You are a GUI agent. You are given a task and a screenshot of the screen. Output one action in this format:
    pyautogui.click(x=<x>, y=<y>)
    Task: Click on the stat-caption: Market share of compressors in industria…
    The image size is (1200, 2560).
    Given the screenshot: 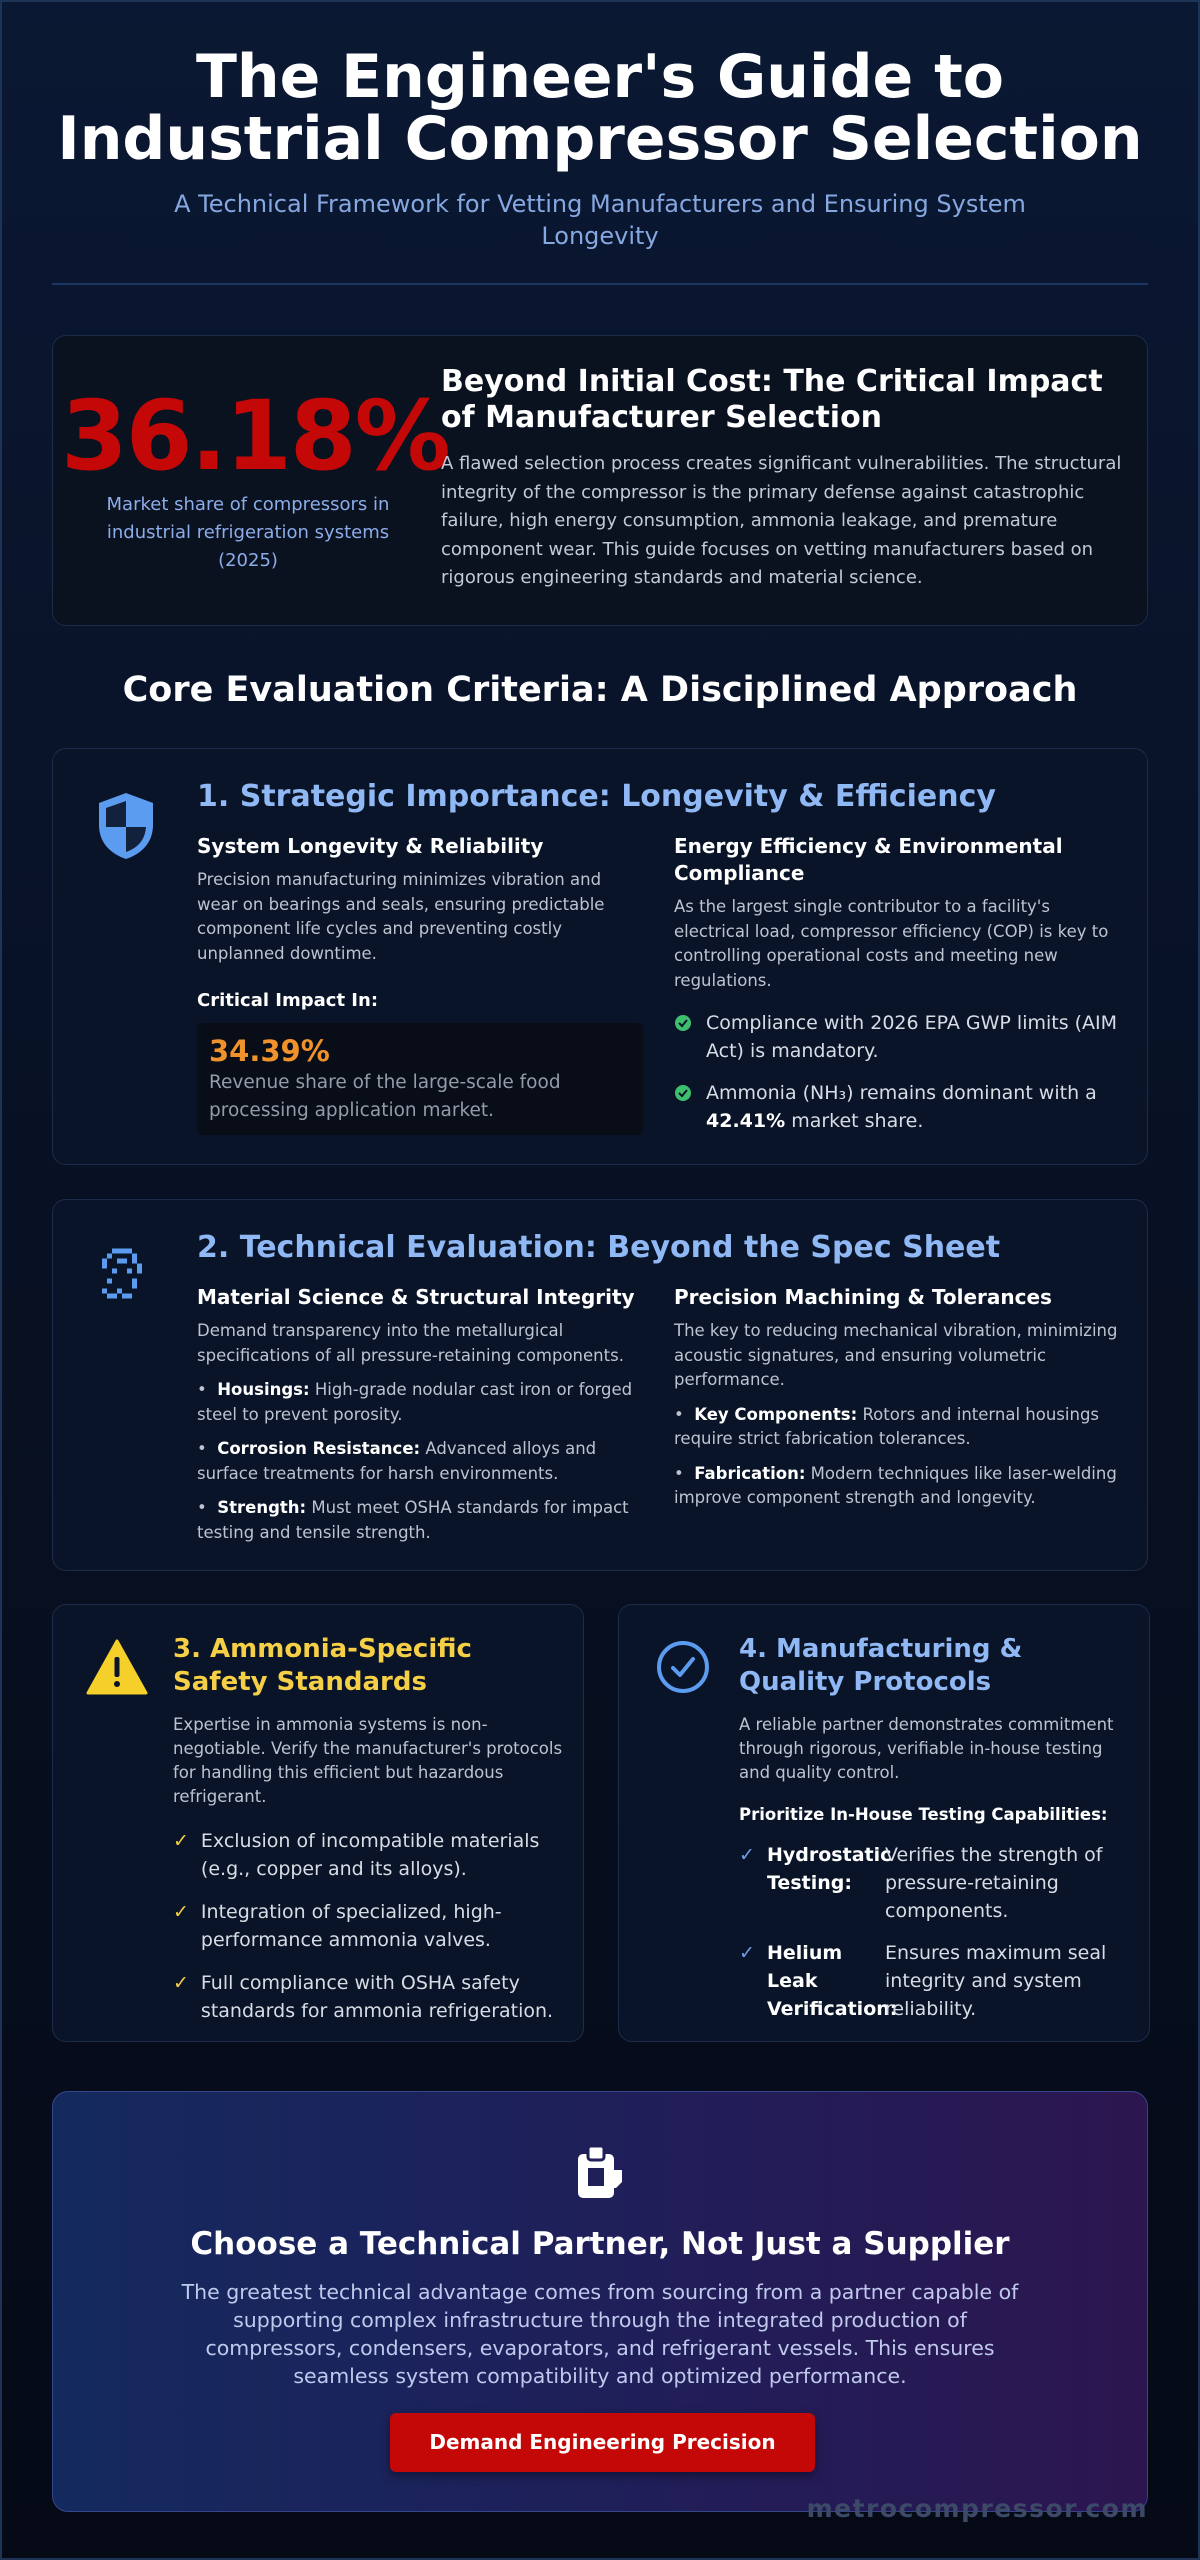 What is the action you would take?
    pyautogui.click(x=248, y=532)
    